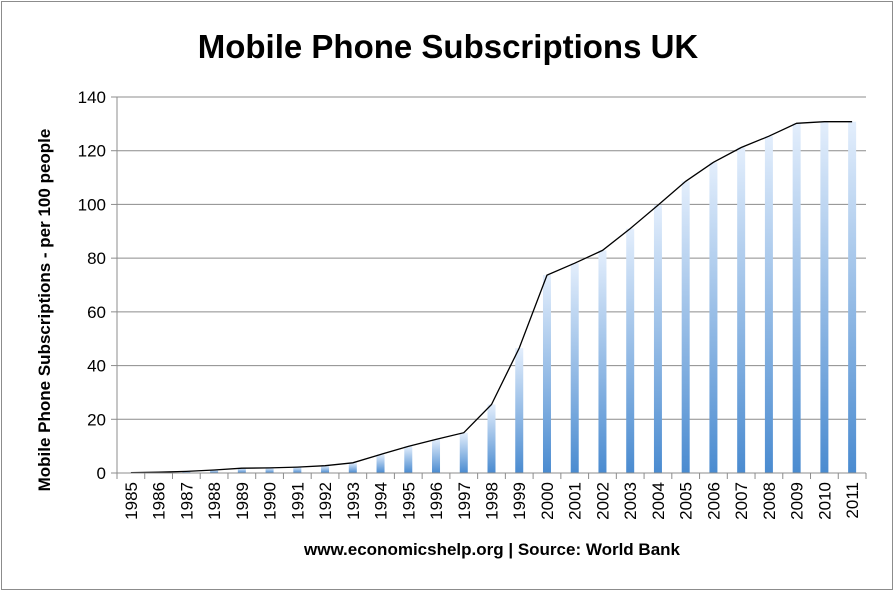 The height and width of the screenshot is (593, 896). Describe the element at coordinates (92, 151) in the screenshot. I see `y-tick-label: 120` at that location.